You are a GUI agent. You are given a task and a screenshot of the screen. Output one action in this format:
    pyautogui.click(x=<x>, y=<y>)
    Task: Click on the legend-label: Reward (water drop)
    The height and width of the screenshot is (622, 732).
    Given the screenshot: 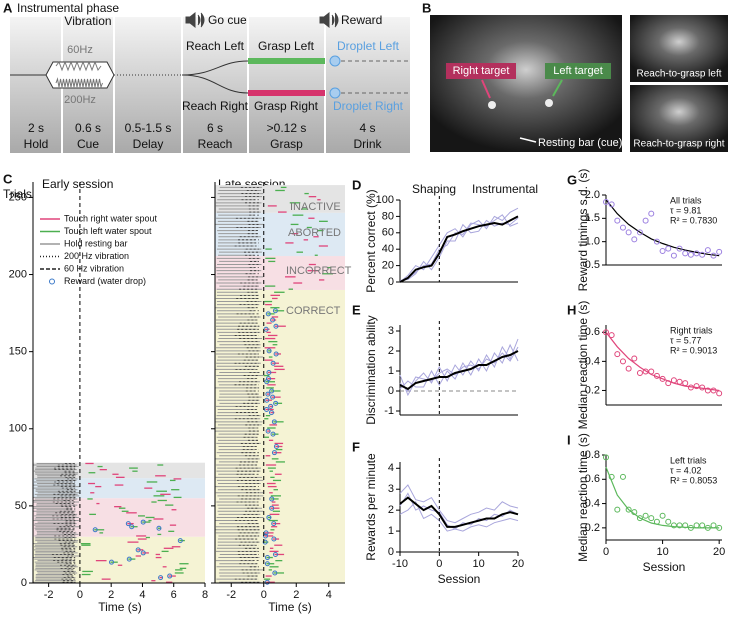 What is the action you would take?
    pyautogui.click(x=105, y=281)
    